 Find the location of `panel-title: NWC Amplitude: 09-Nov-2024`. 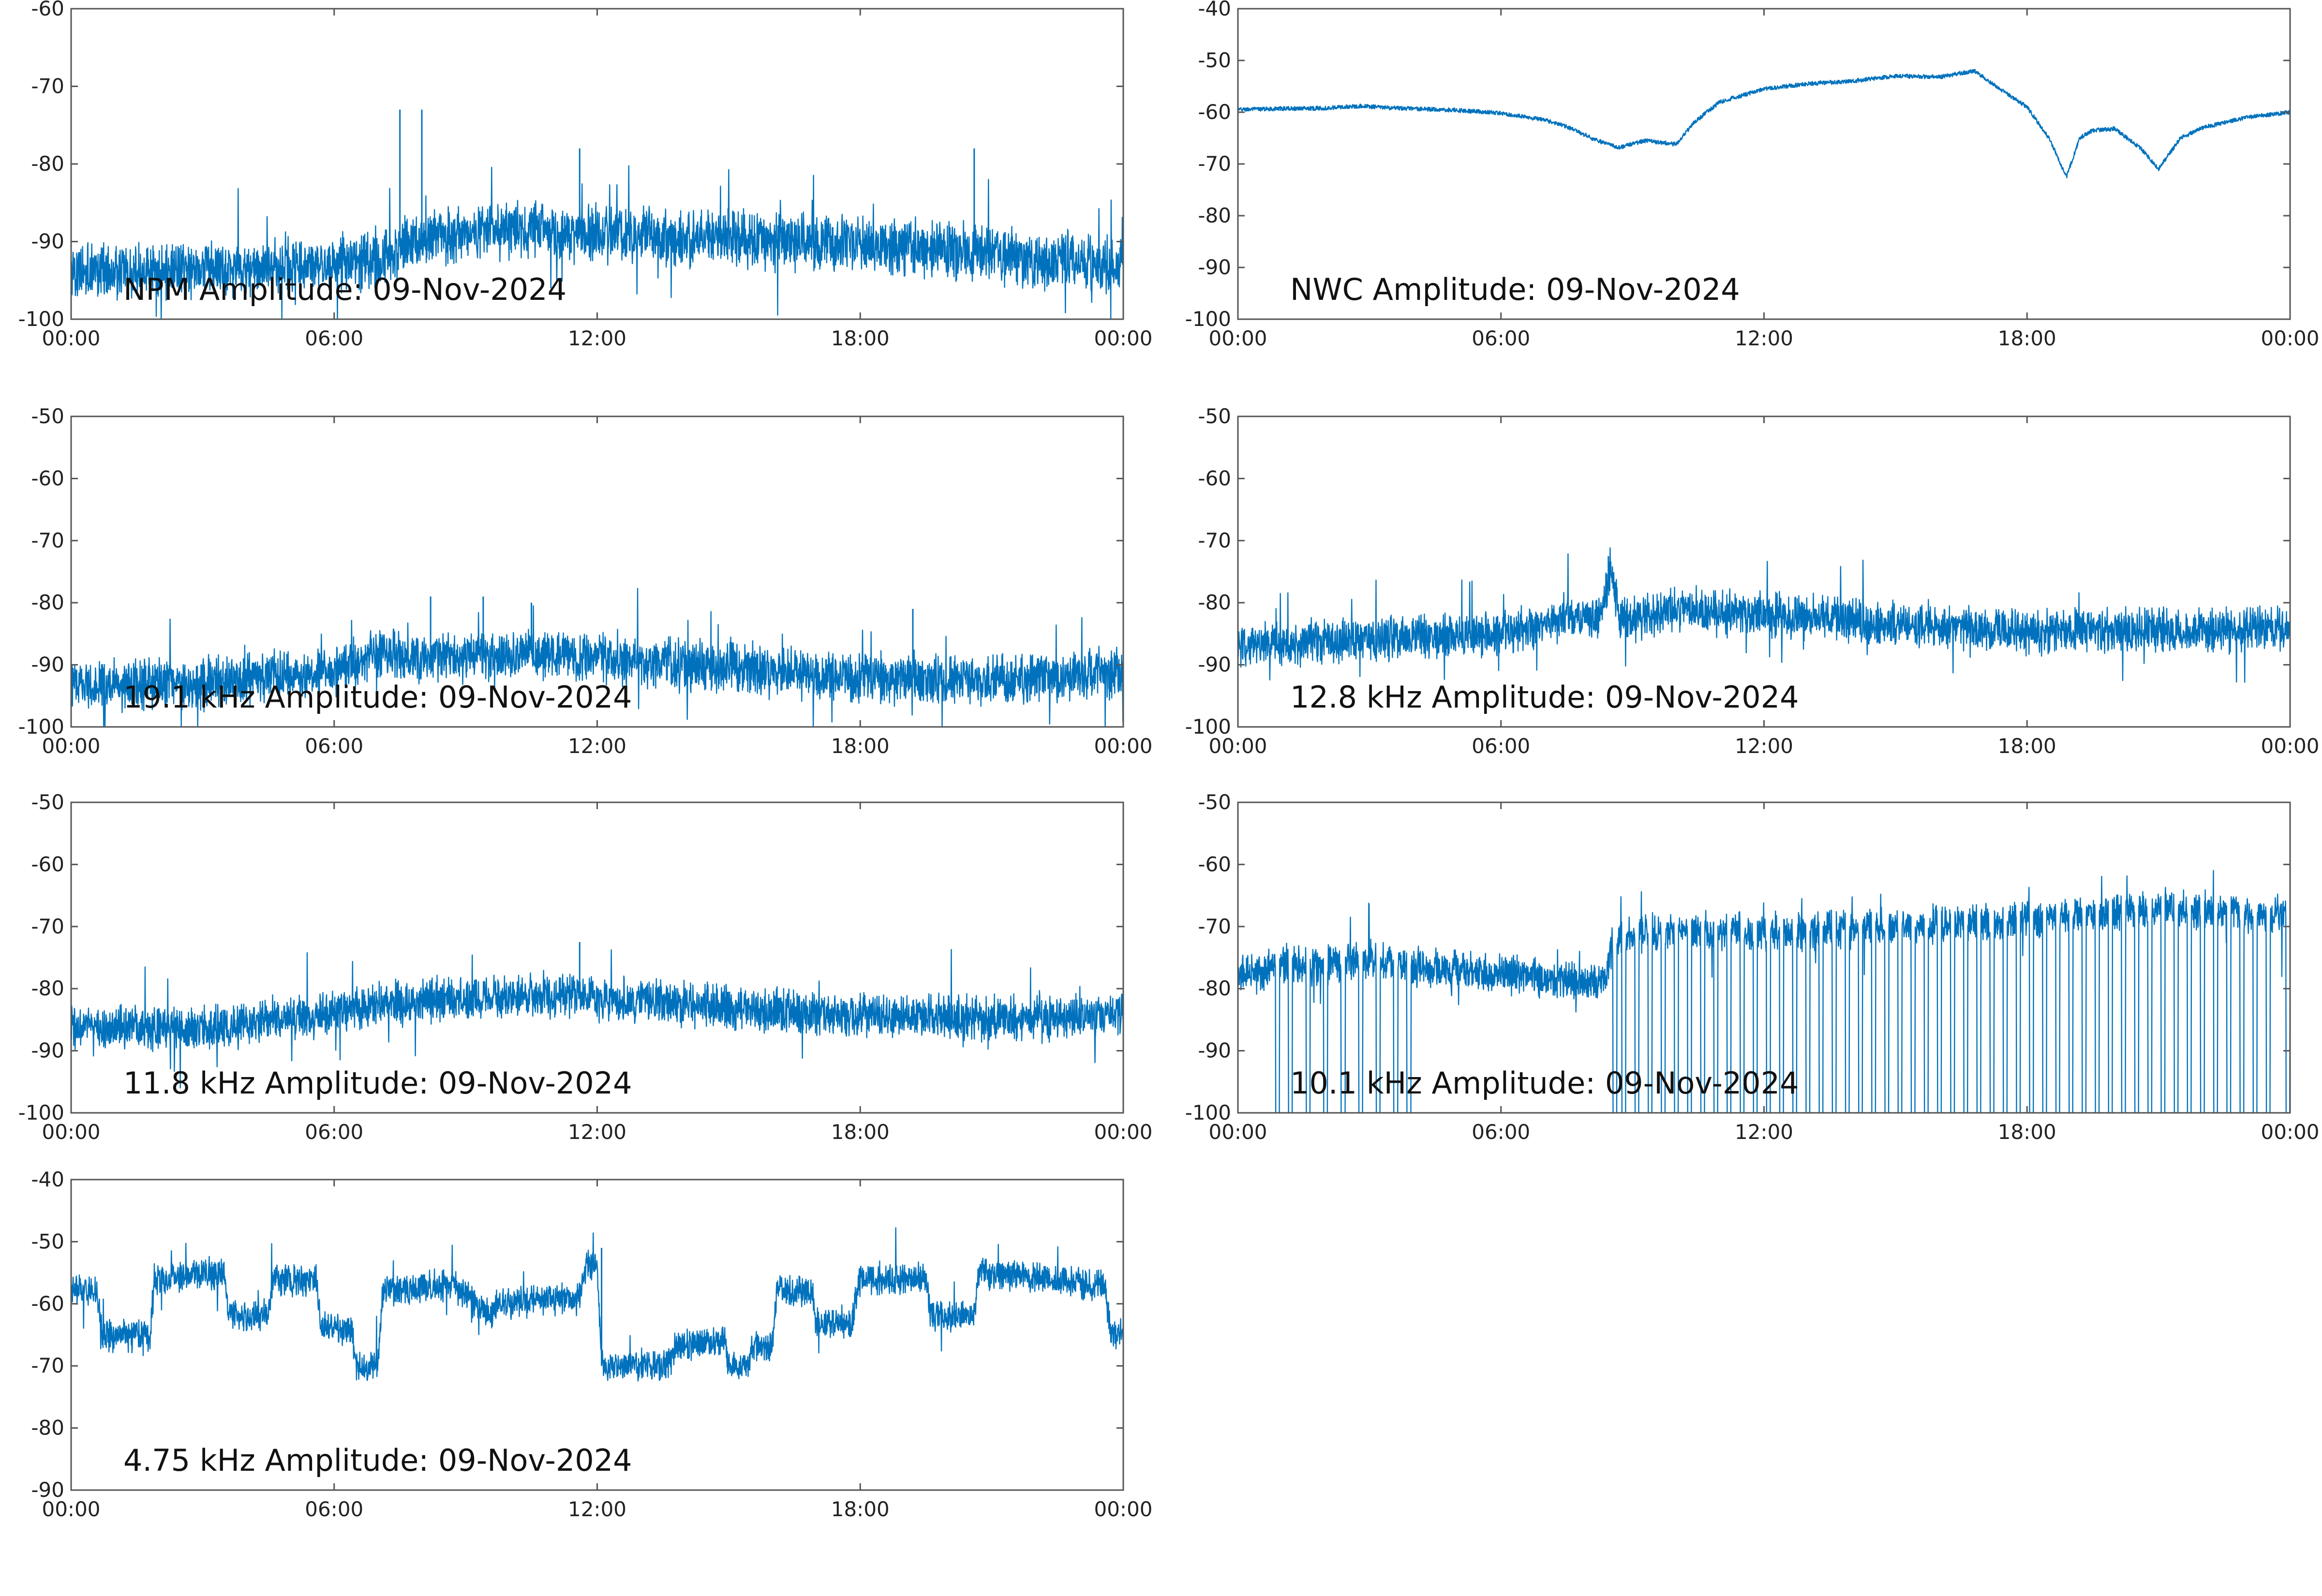

panel-title: NWC Amplitude: 09-Nov-2024 is located at coordinates (1515, 289).